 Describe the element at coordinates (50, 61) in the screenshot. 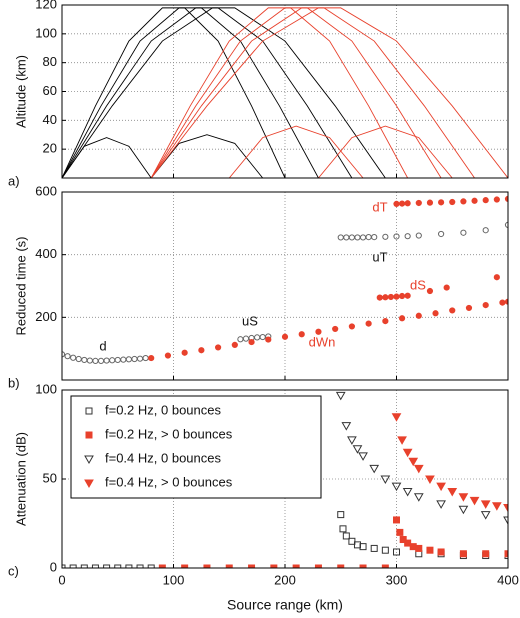

I see `y-tick-label: 80` at that location.